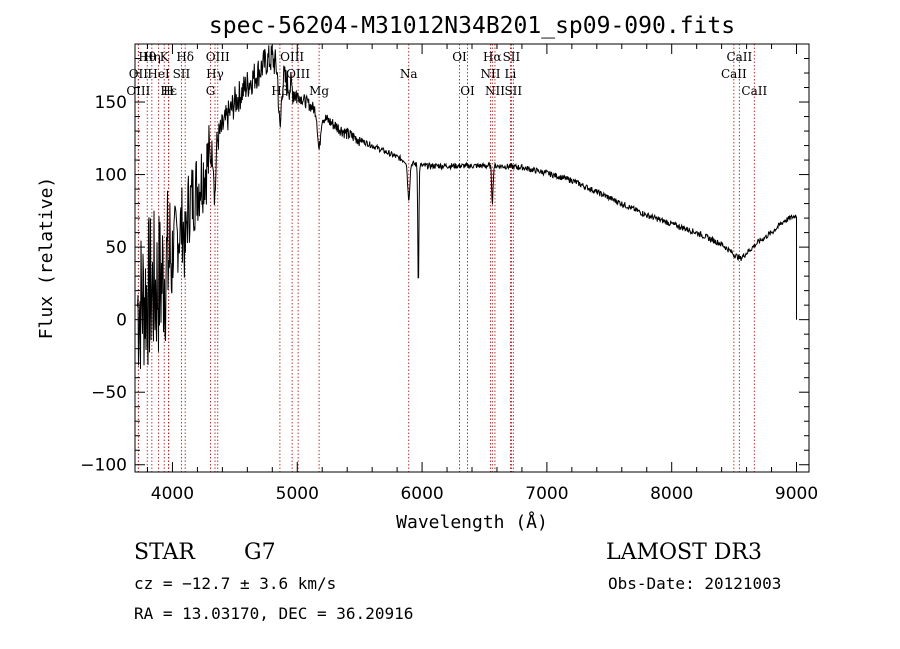 The image size is (900, 649). I want to click on star-subclass: G7, so click(260, 552).